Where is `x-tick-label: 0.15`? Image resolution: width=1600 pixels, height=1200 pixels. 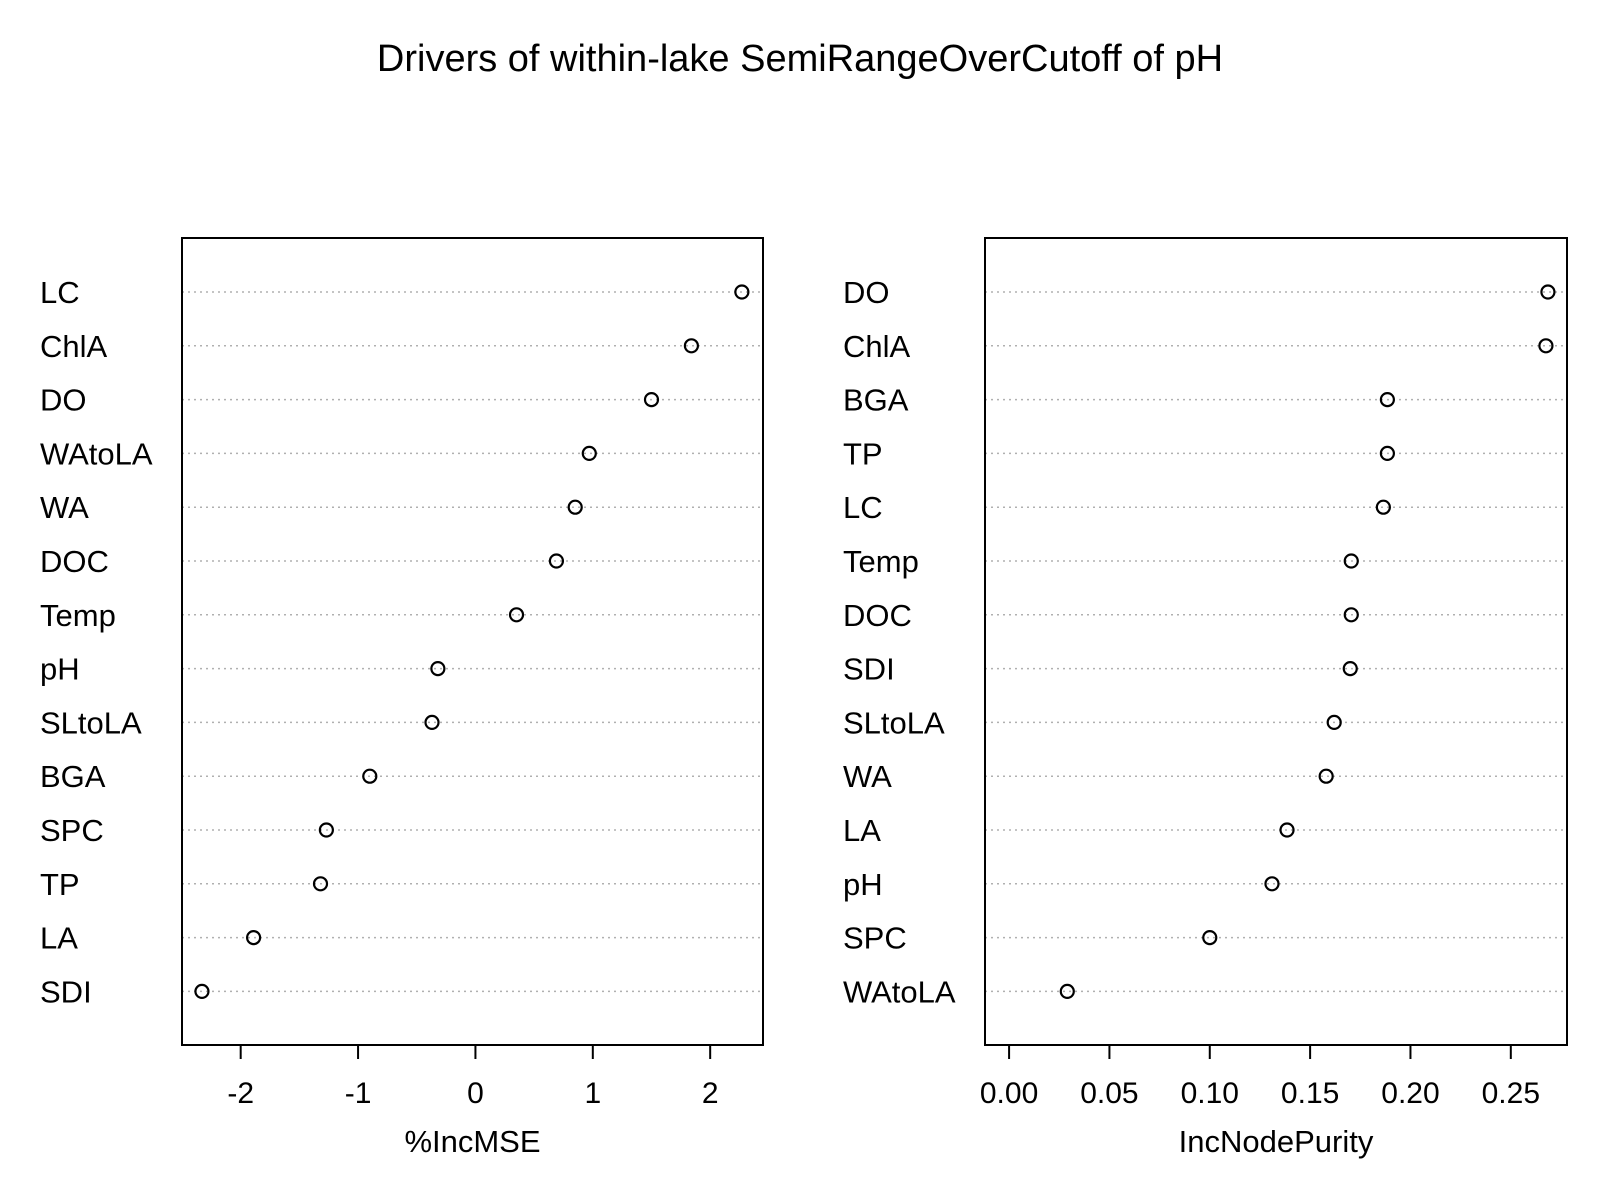 x-tick-label: 0.15 is located at coordinates (1310, 1093).